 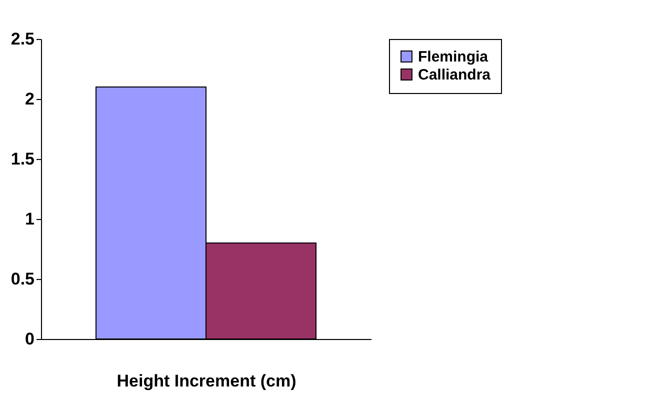 What do you see at coordinates (22, 279) in the screenshot?
I see `y-tick-label: 0.5` at bounding box center [22, 279].